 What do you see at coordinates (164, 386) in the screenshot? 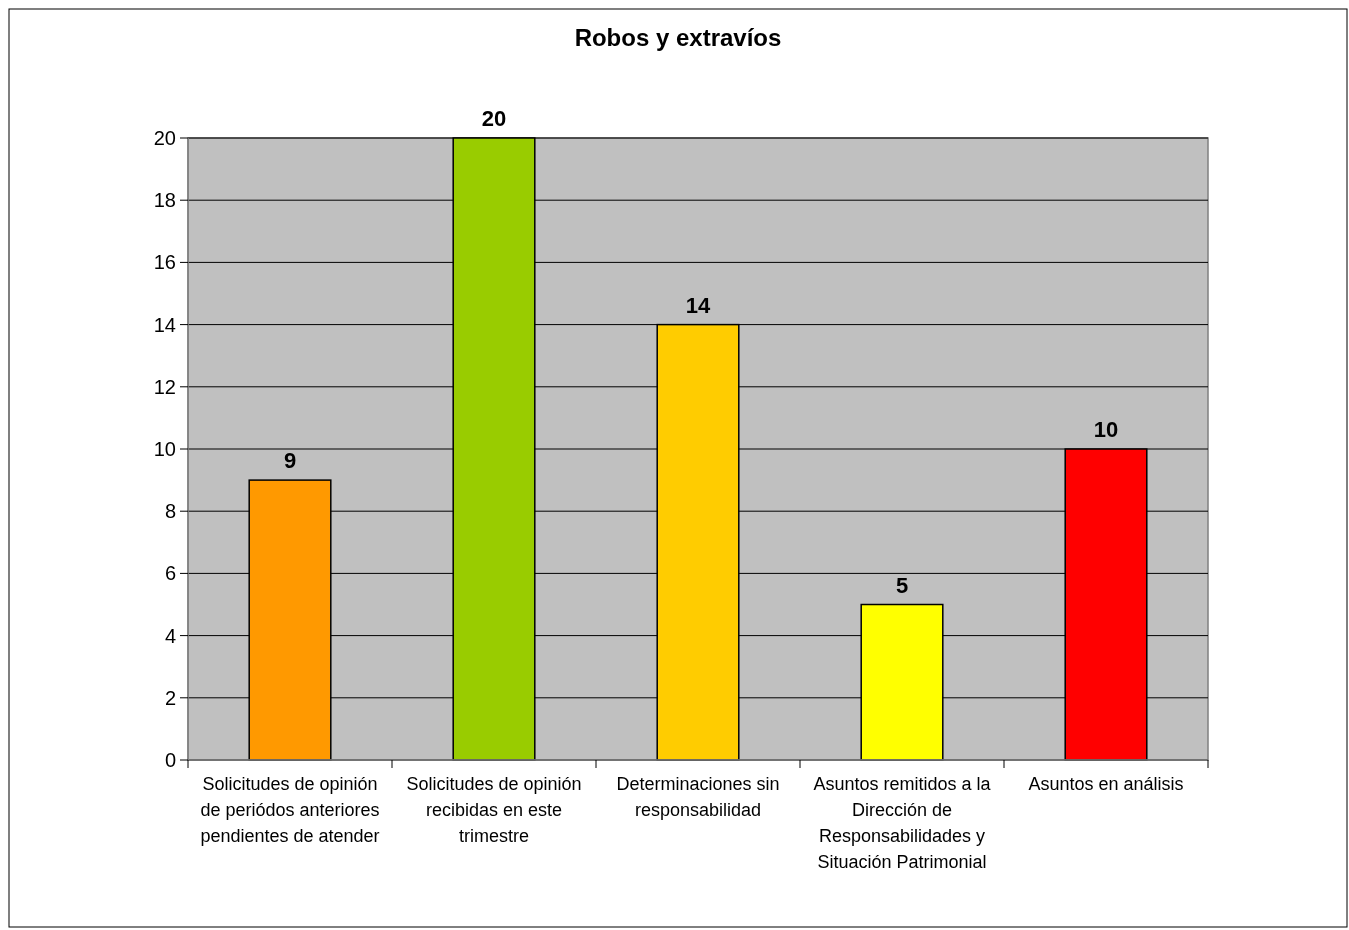
I see `y-tick-label: 12` at bounding box center [164, 386].